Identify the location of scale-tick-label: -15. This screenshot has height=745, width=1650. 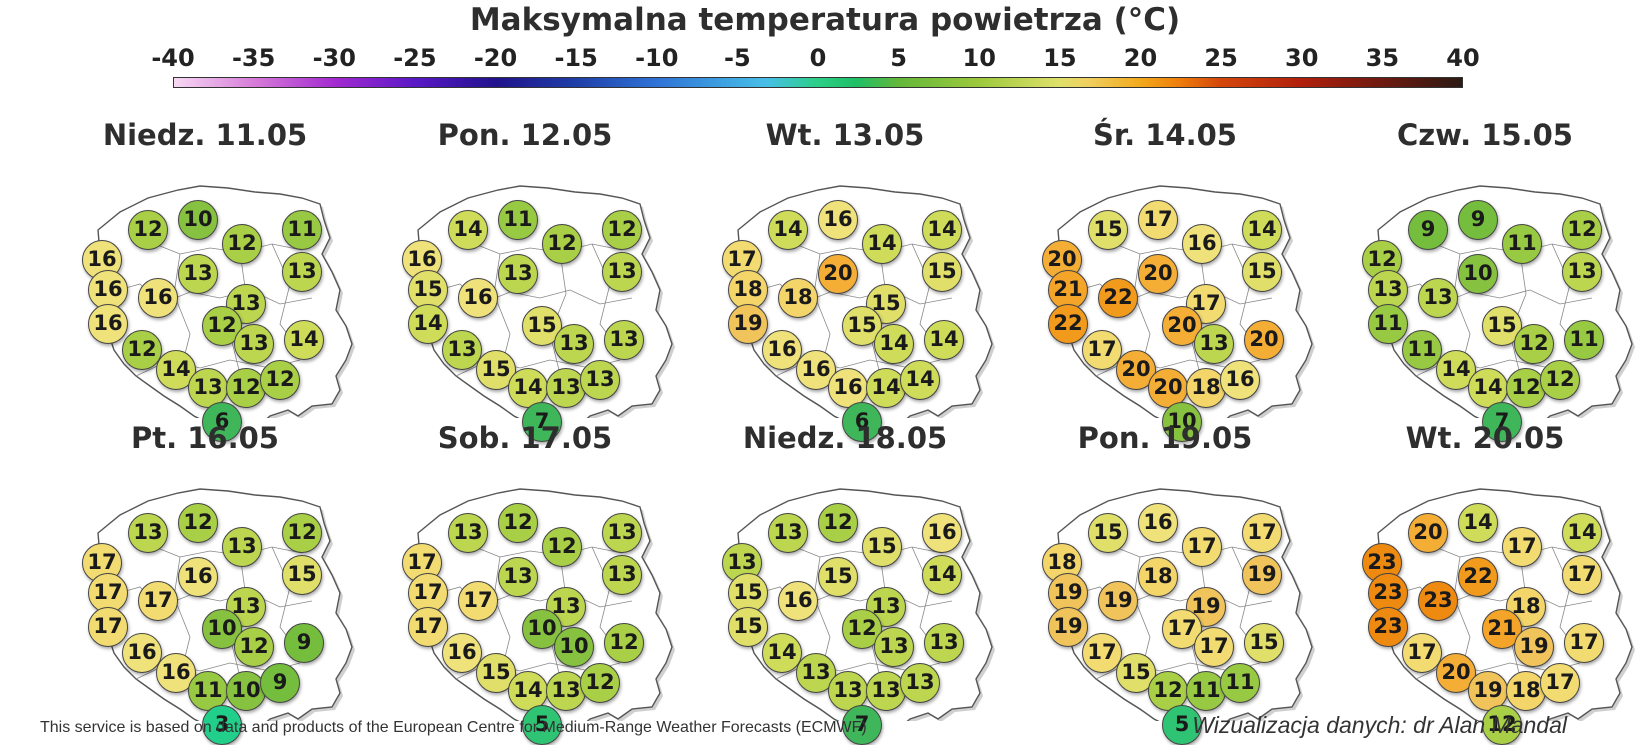
(576, 58).